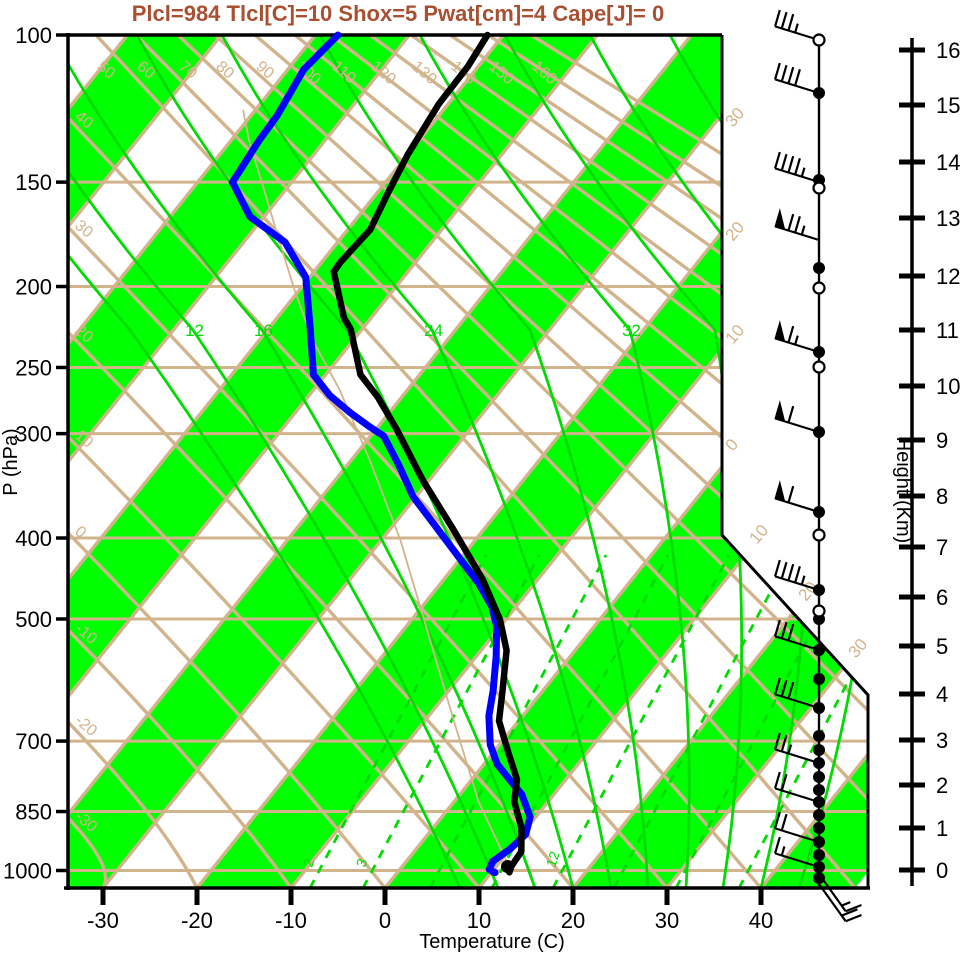 The width and height of the screenshot is (961, 957). What do you see at coordinates (573, 920) in the screenshot?
I see `temperature-tick-label: 20` at bounding box center [573, 920].